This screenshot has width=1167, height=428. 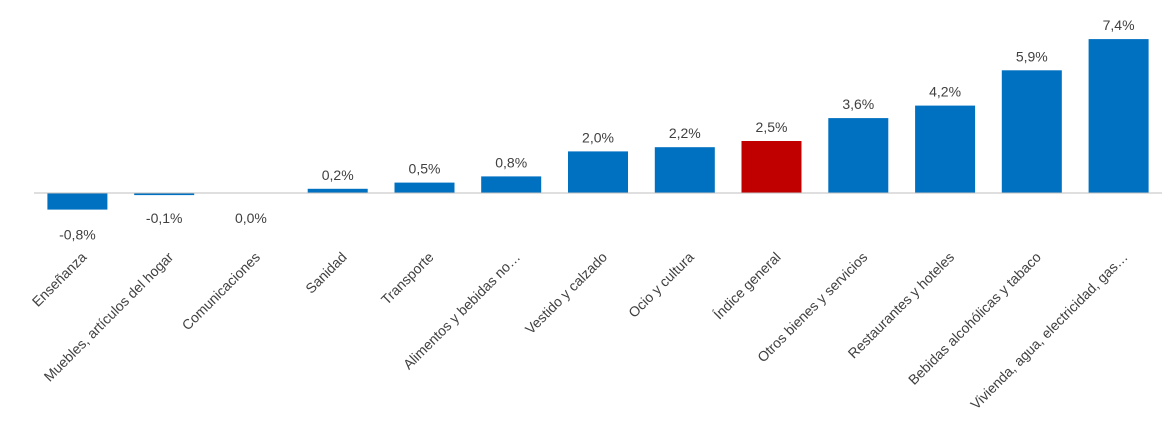 What do you see at coordinates (1032, 56) in the screenshot?
I see `data-label-bebidas-alcoholicas-y-tabaco: 5,9%` at bounding box center [1032, 56].